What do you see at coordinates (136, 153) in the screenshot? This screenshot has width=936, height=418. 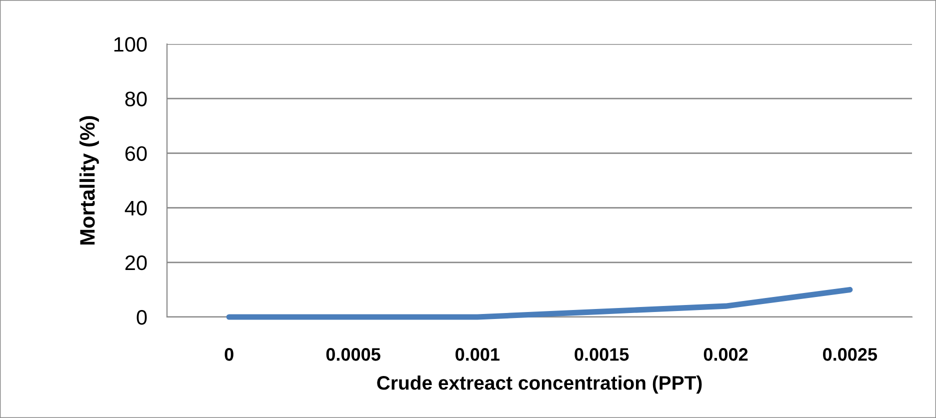 I see `y-tick-label: 60` at bounding box center [136, 153].